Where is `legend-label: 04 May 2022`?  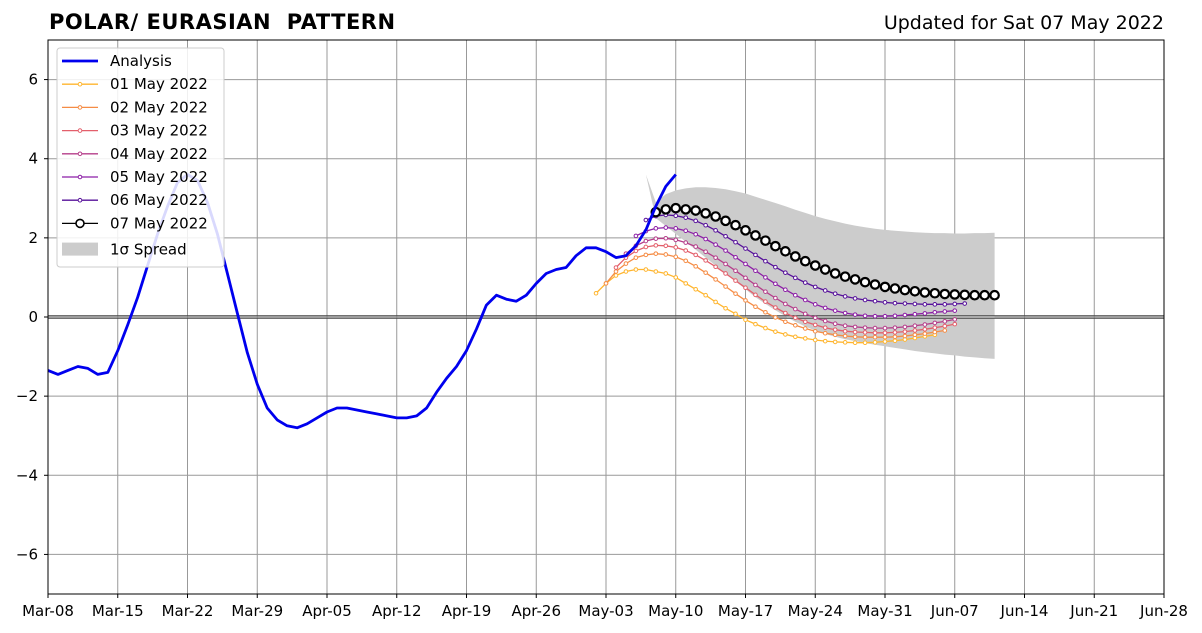 legend-label: 04 May 2022 is located at coordinates (159, 154).